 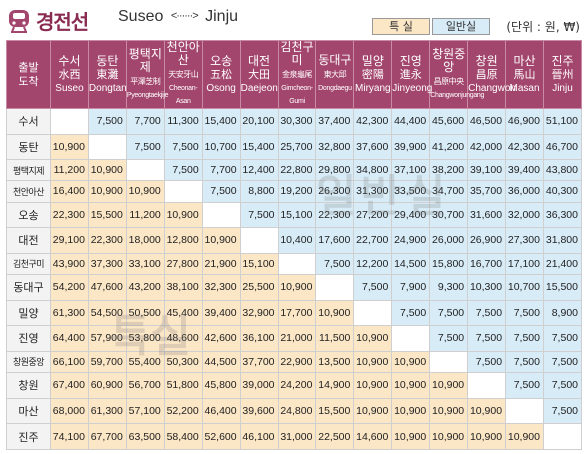 What do you see at coordinates (107, 313) in the screenshot?
I see `fare-cell: 54,500` at bounding box center [107, 313].